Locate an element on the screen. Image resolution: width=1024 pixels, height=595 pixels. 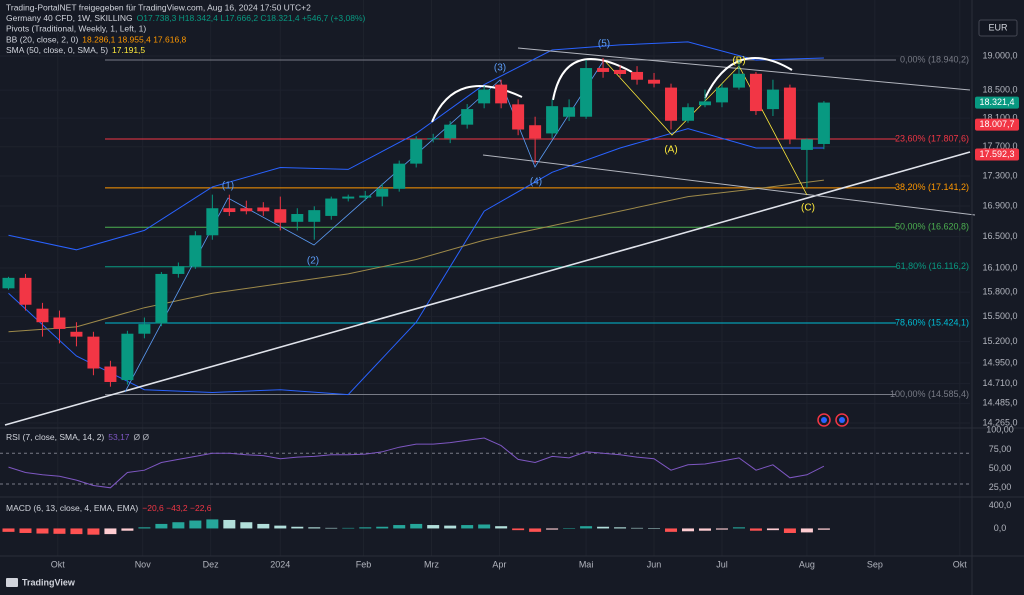
fib-label: 0,00% (18.940,2) is located at coordinates (934, 59).